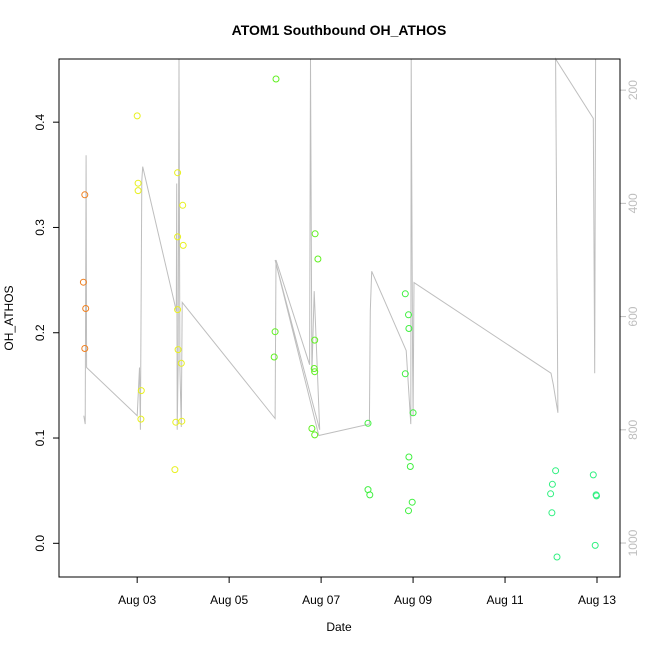 The width and height of the screenshot is (650, 650). I want to click on x-tick-label: Aug 07, so click(321, 600).